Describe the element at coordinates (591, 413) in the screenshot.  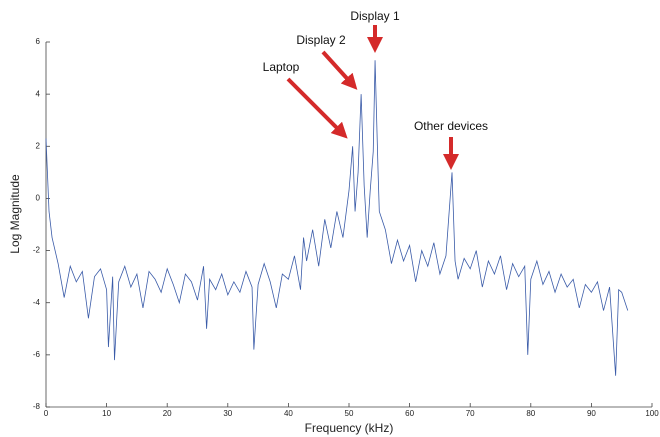
I see `x-tick-label: 90` at that location.